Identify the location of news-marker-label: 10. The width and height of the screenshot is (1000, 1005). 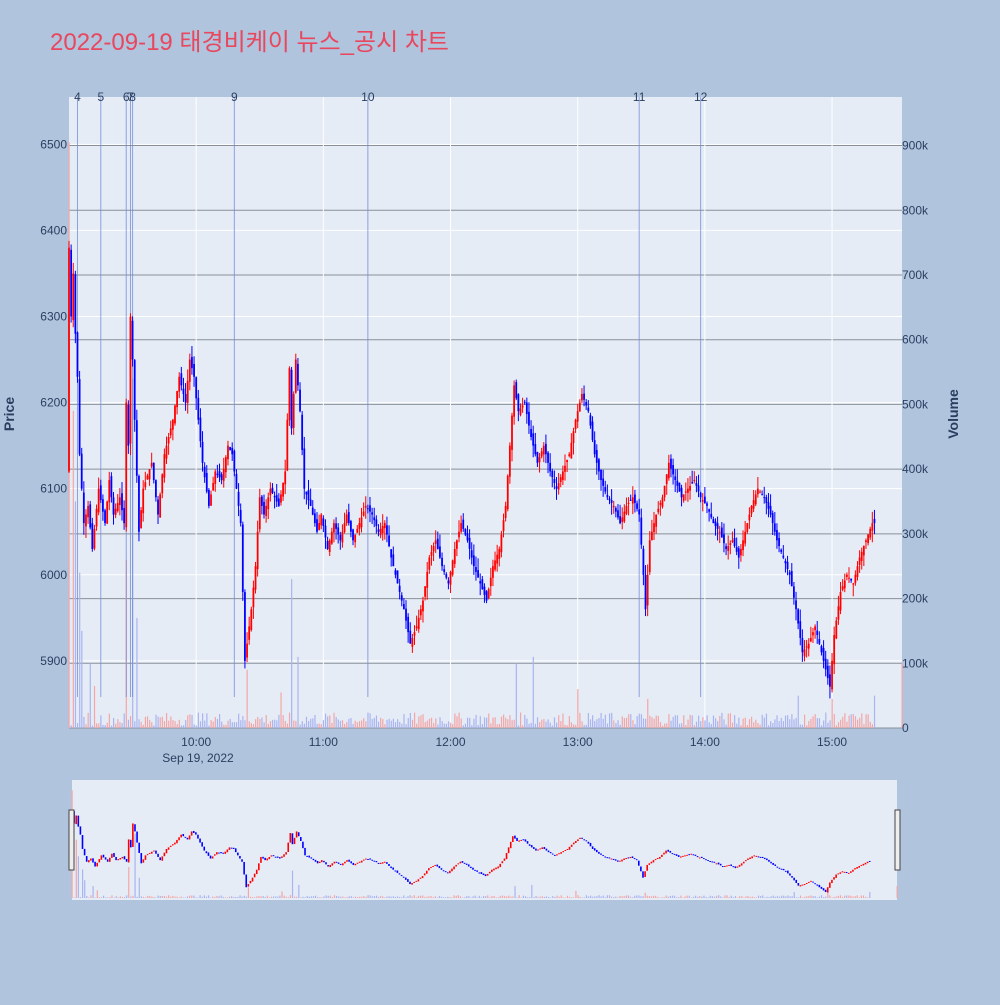
(368, 97).